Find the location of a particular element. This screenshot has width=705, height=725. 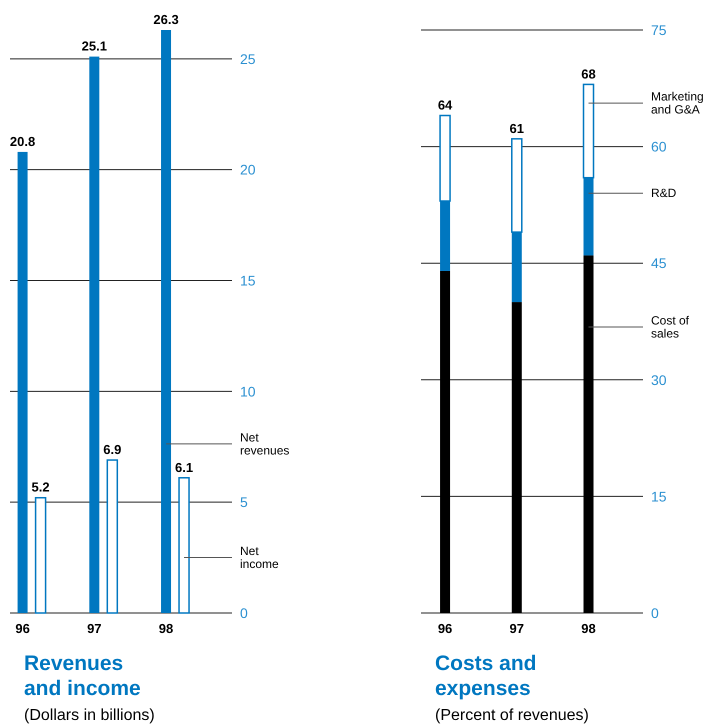

y-tick-label: 45 is located at coordinates (659, 263).